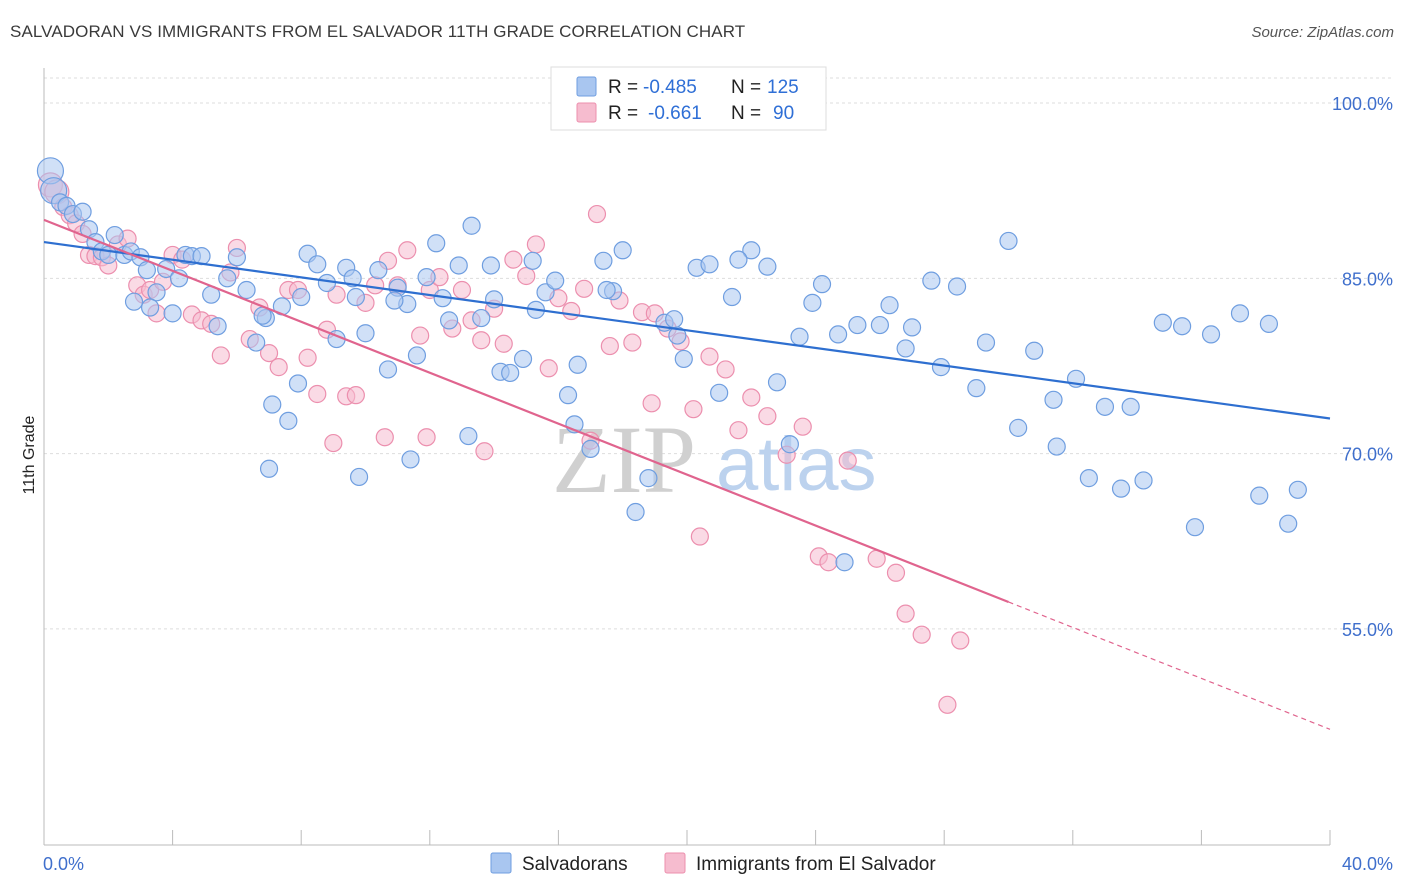 The image size is (1406, 892). I want to click on legend-box, so click(688, 98).